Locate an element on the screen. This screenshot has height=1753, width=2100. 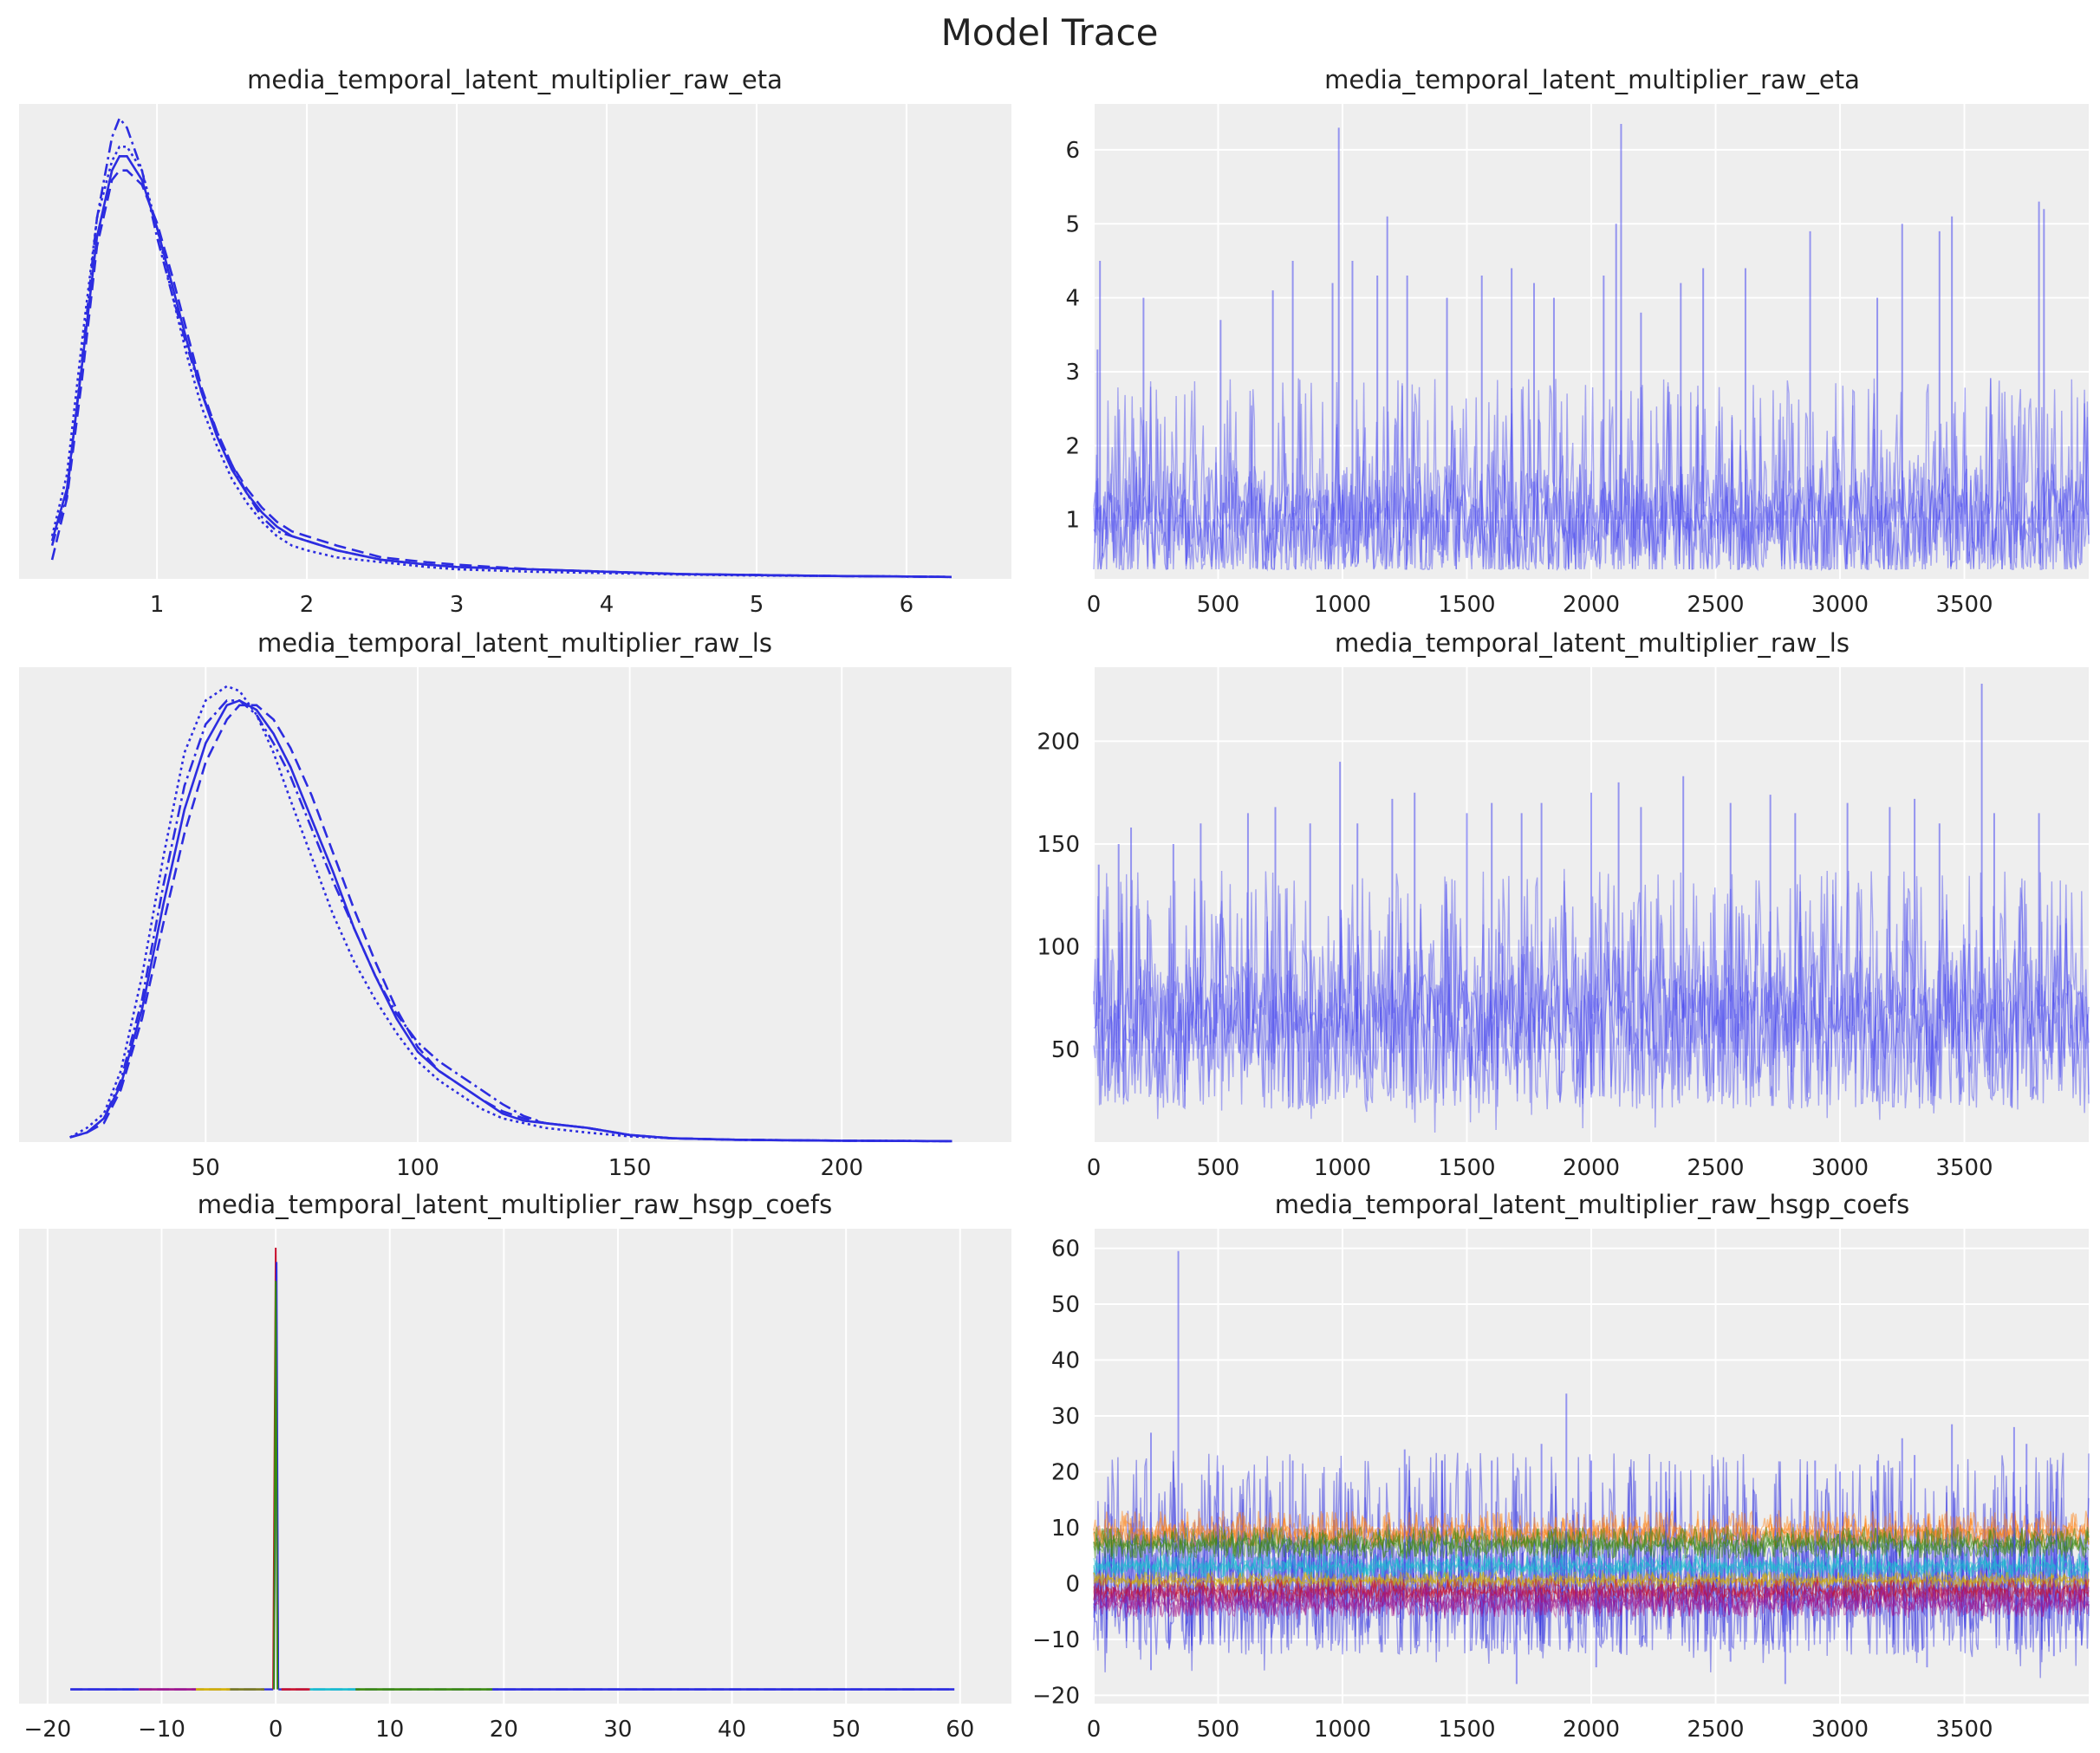
figure-title: Model Trace is located at coordinates (1050, 32).